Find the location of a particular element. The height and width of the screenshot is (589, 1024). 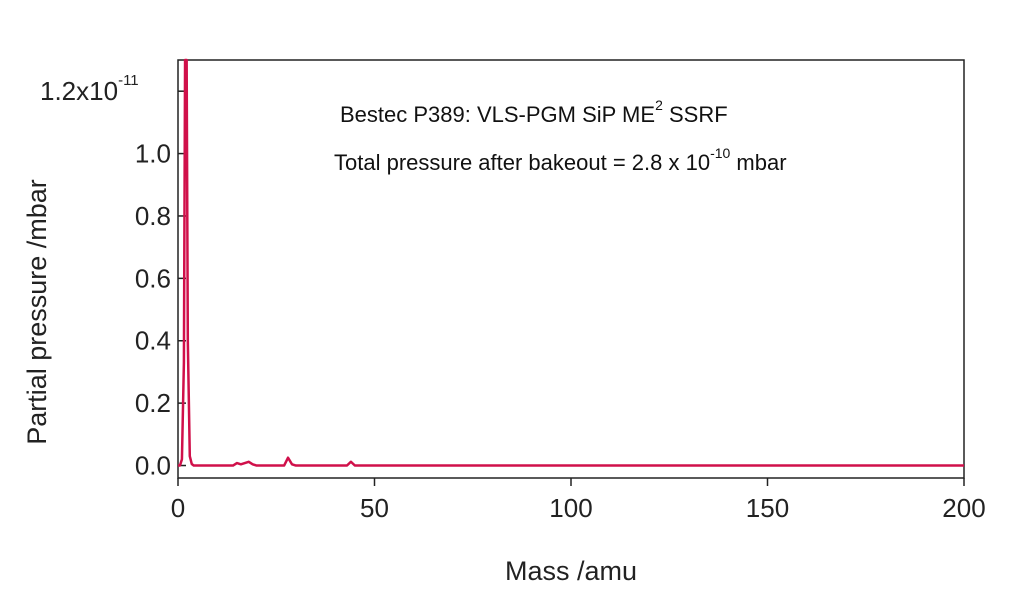

y-tick-label: 0.2 is located at coordinates (153, 403).